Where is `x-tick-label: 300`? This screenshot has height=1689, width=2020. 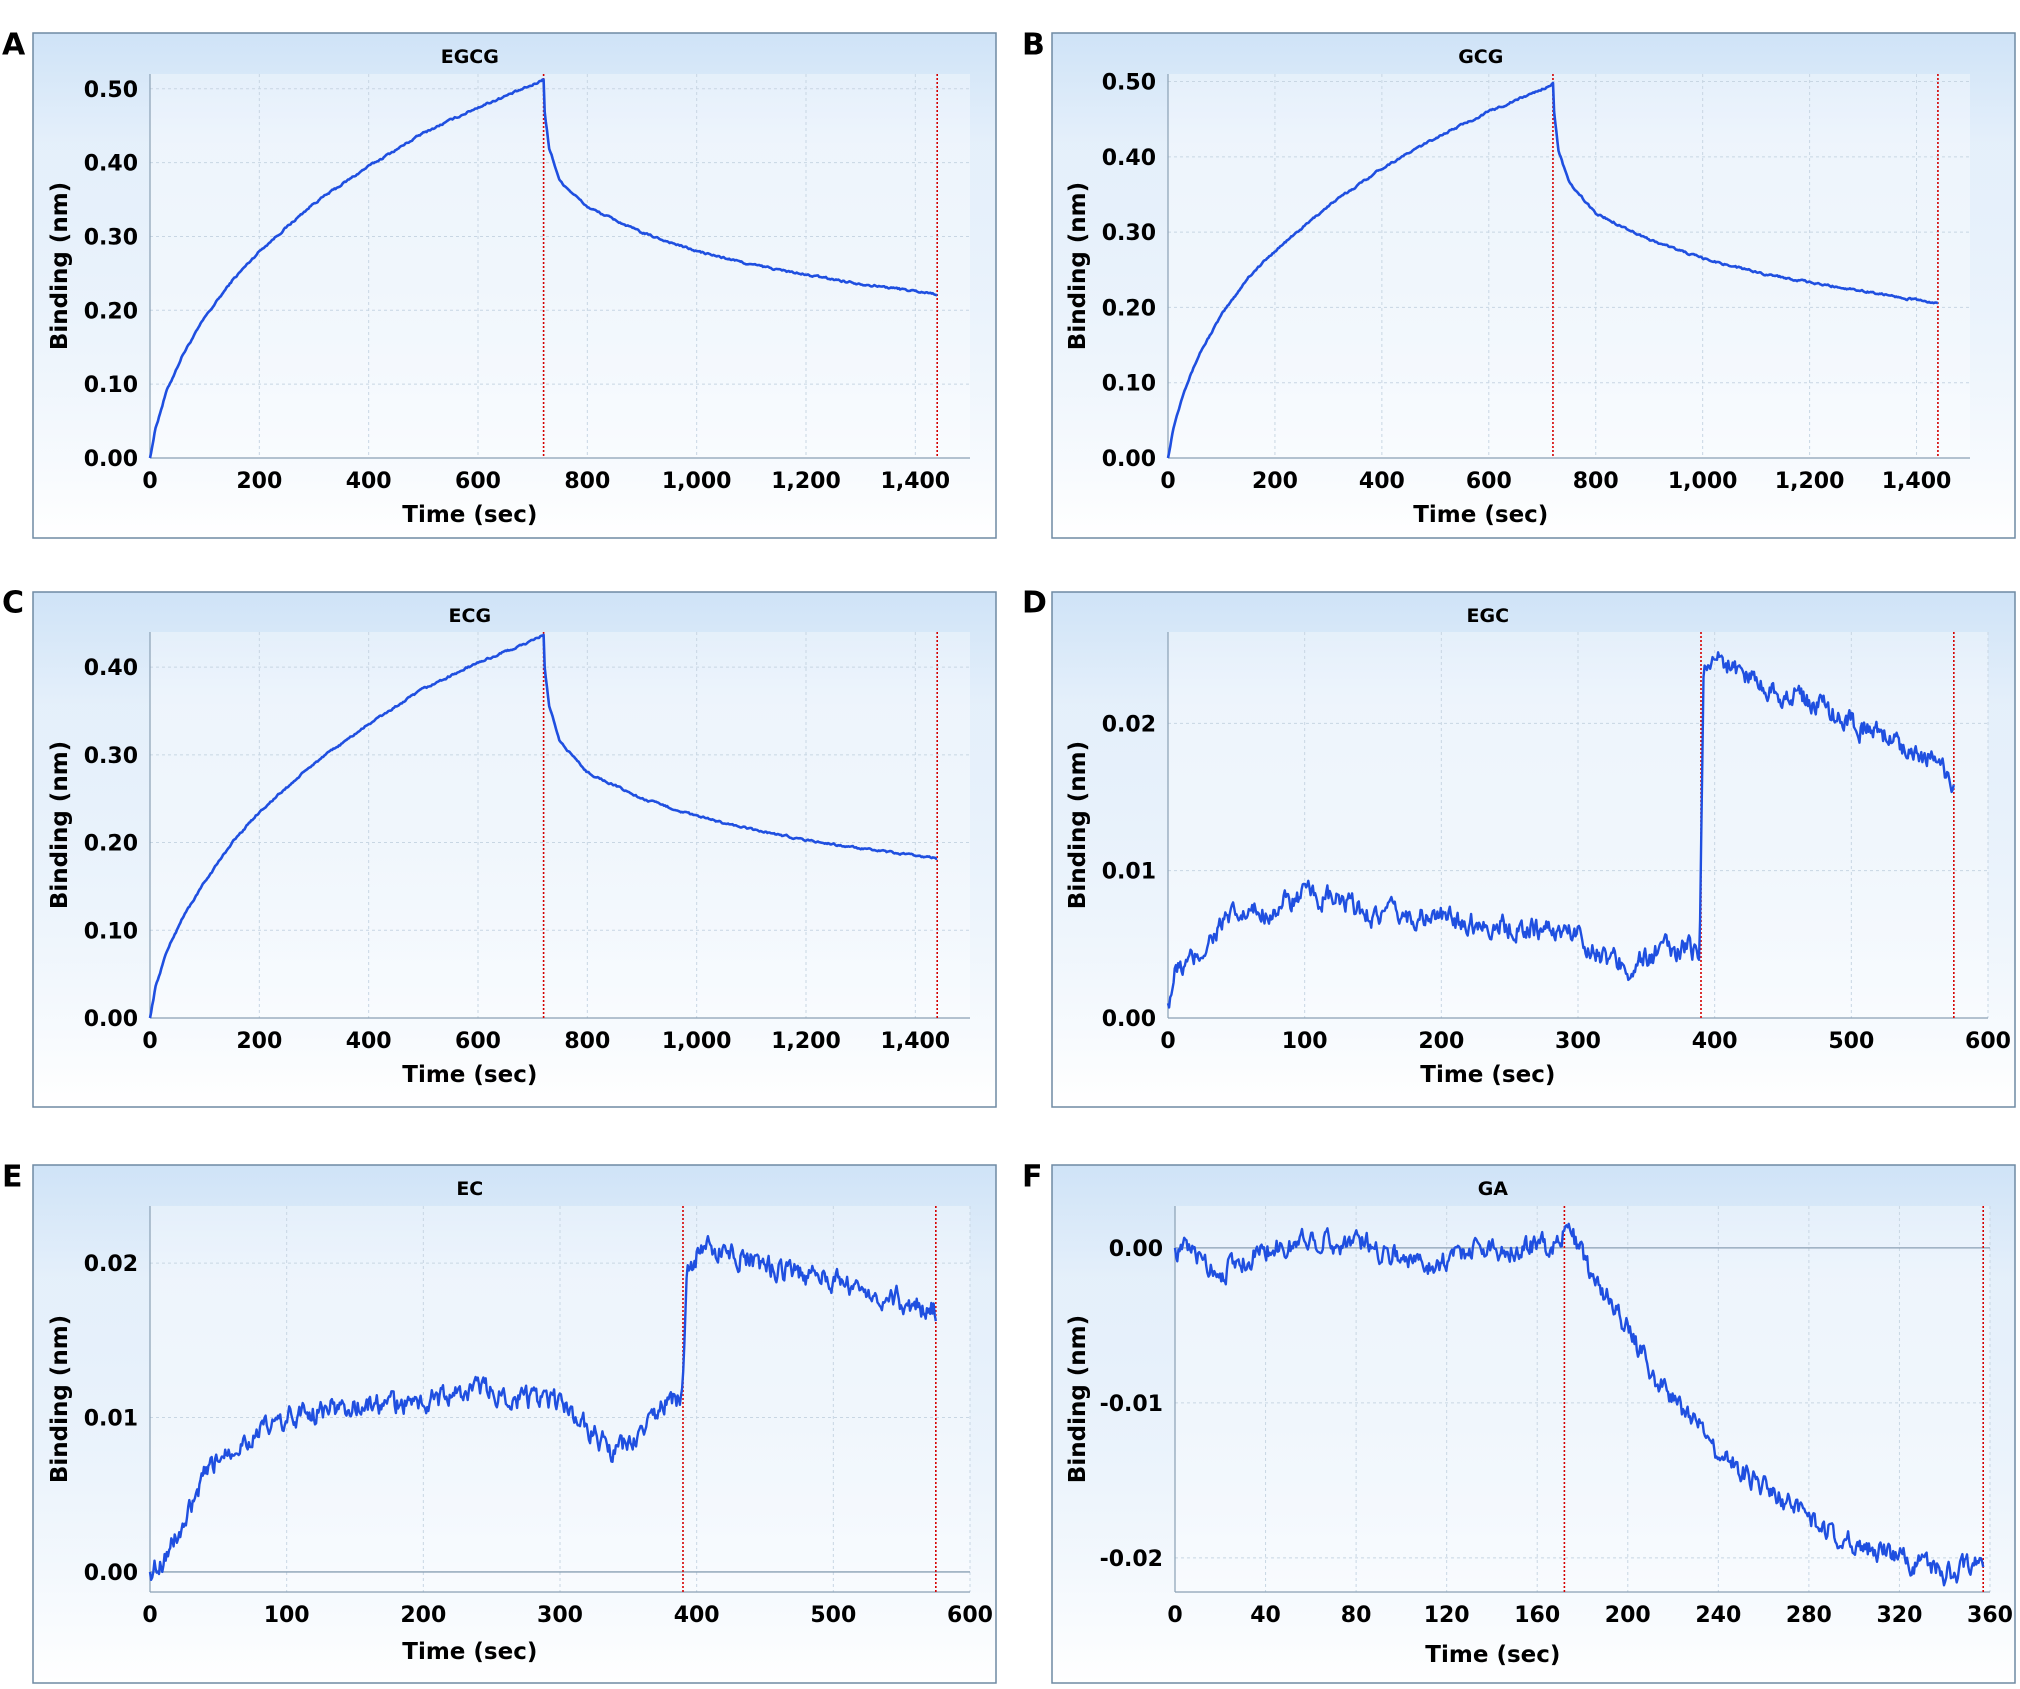 x-tick-label: 300 is located at coordinates (1578, 1041).